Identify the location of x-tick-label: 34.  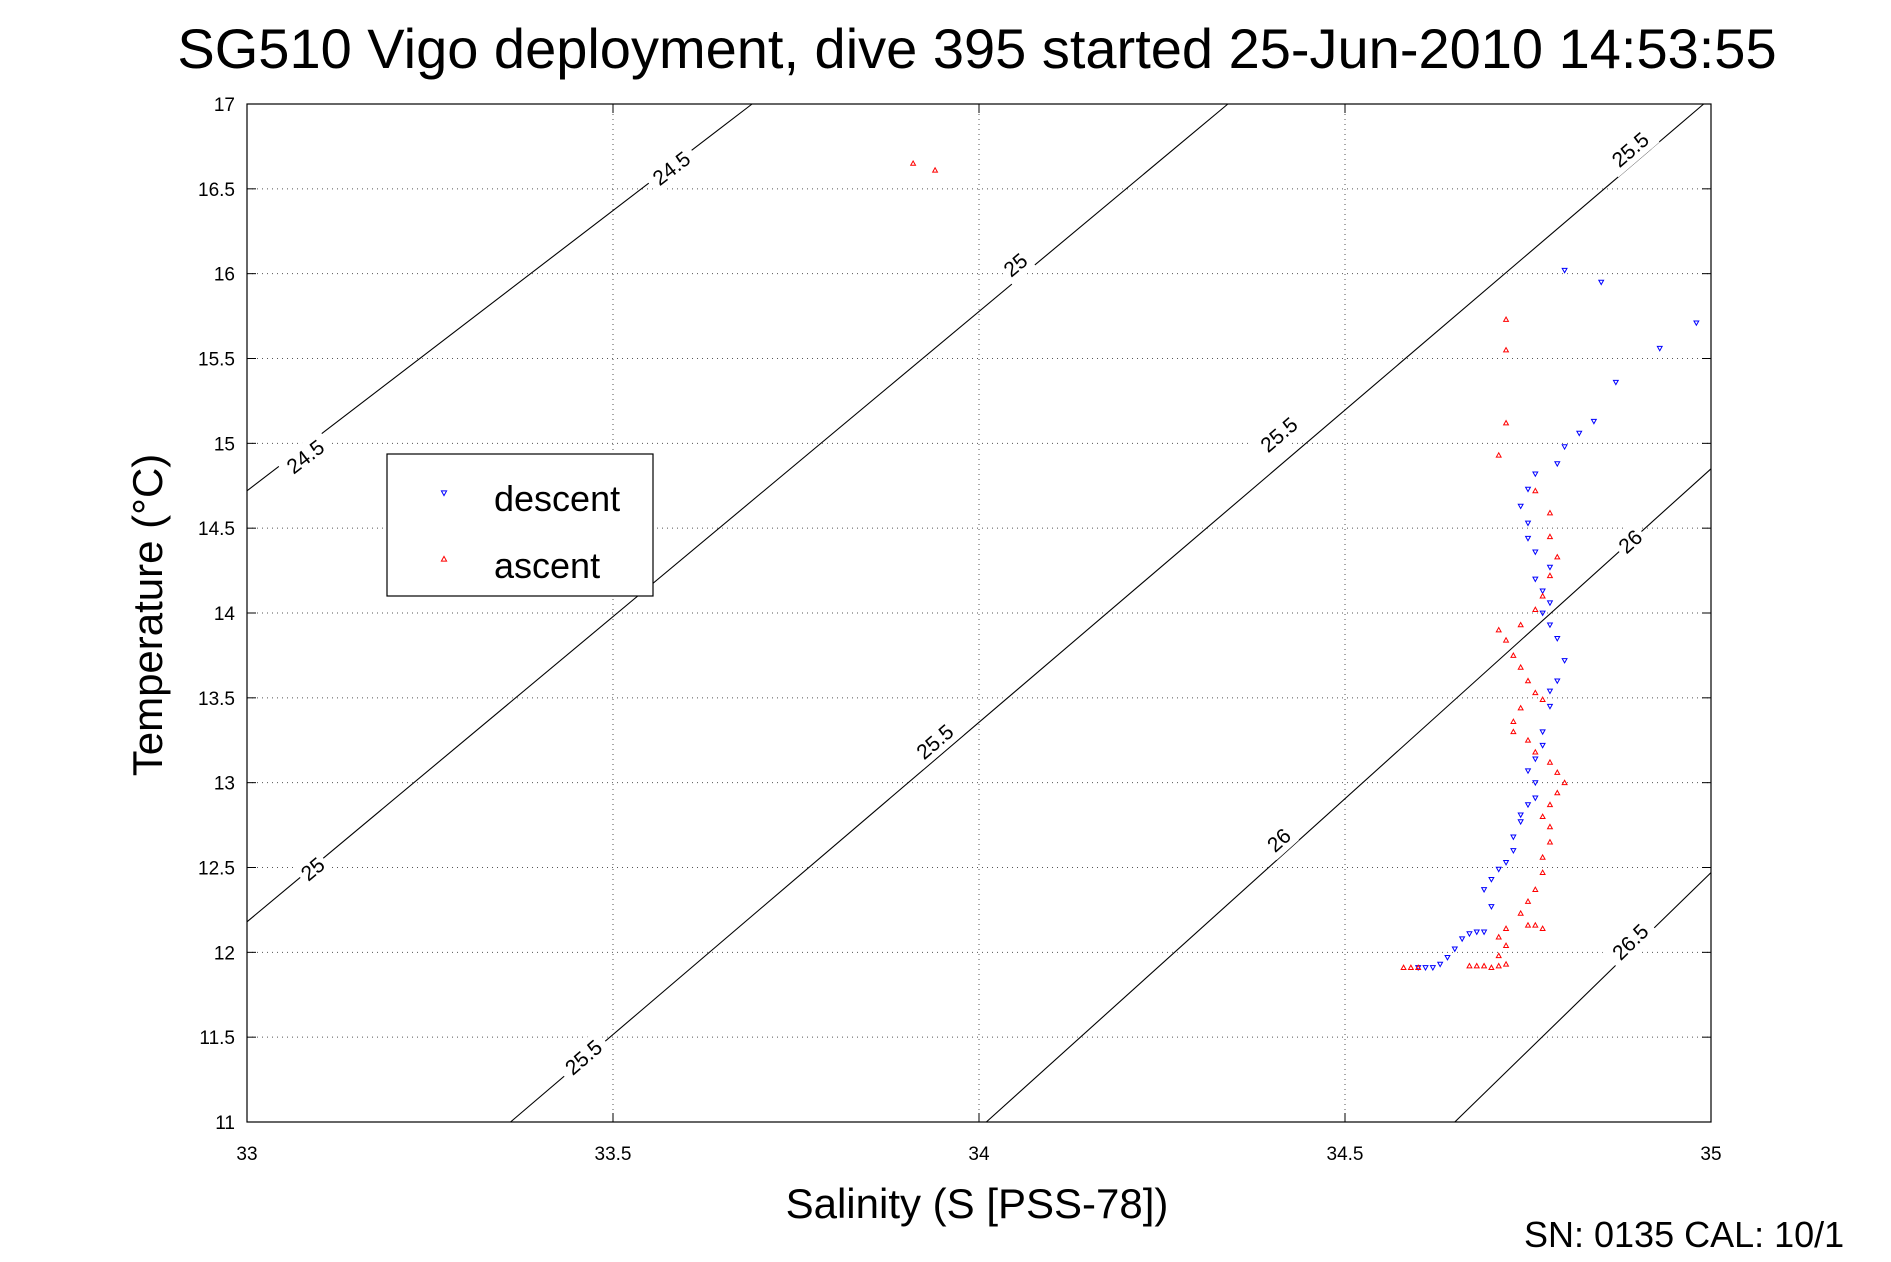
(979, 1154).